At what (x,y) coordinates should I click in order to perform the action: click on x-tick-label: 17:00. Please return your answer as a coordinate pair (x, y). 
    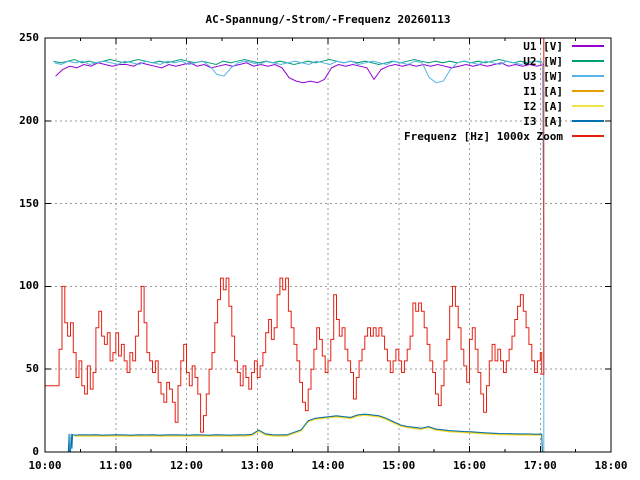
    Looking at the image, I should click on (540, 465).